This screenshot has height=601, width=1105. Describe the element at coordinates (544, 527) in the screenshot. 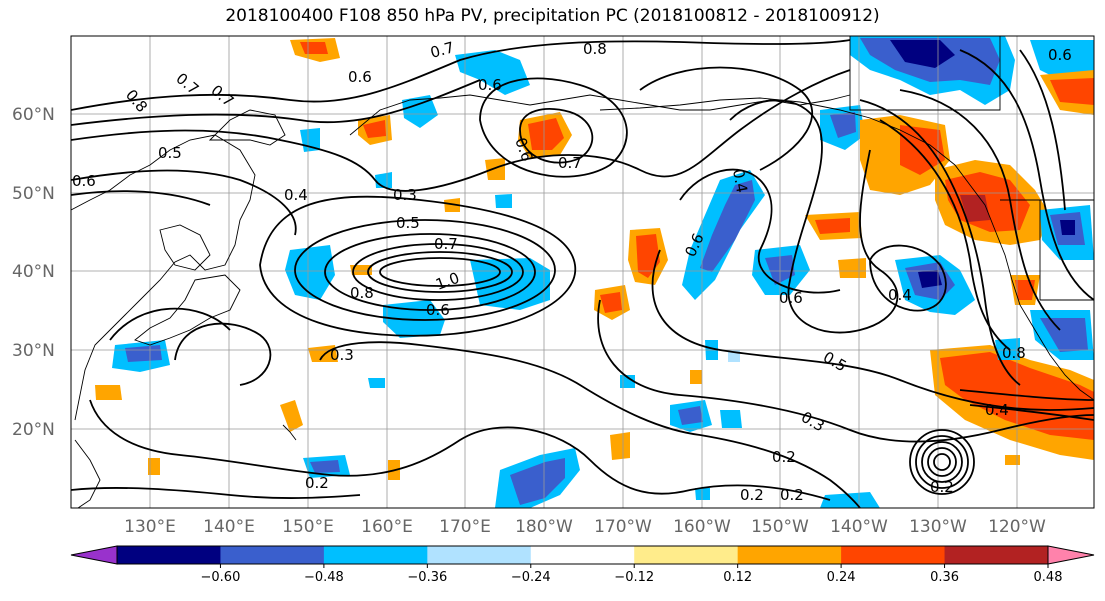

I see `lon-label: 180°W` at that location.